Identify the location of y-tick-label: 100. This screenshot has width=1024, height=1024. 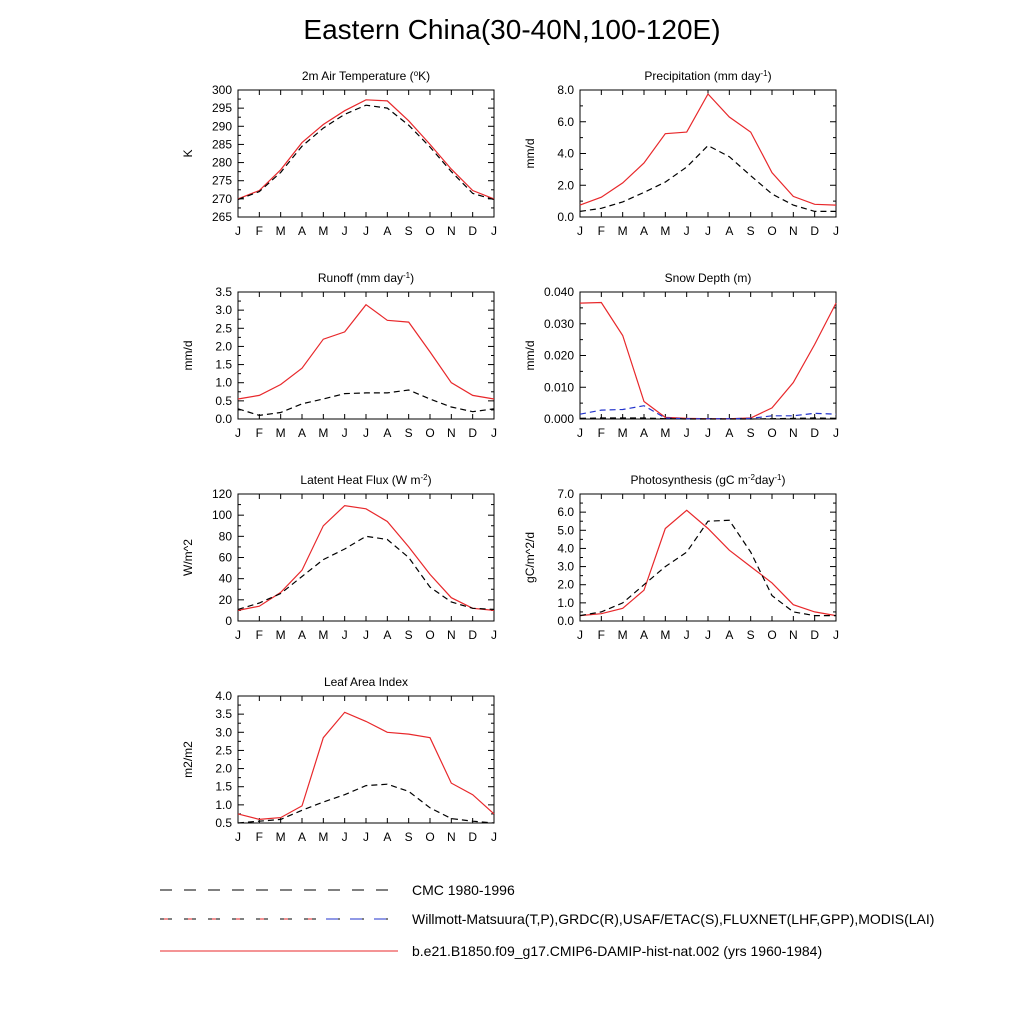
(222, 515).